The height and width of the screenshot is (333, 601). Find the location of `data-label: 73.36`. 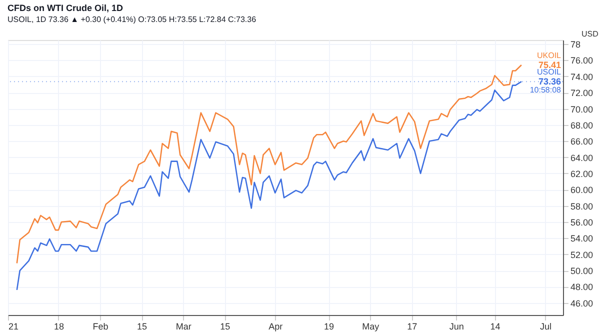

data-label: 73.36 is located at coordinates (549, 81).